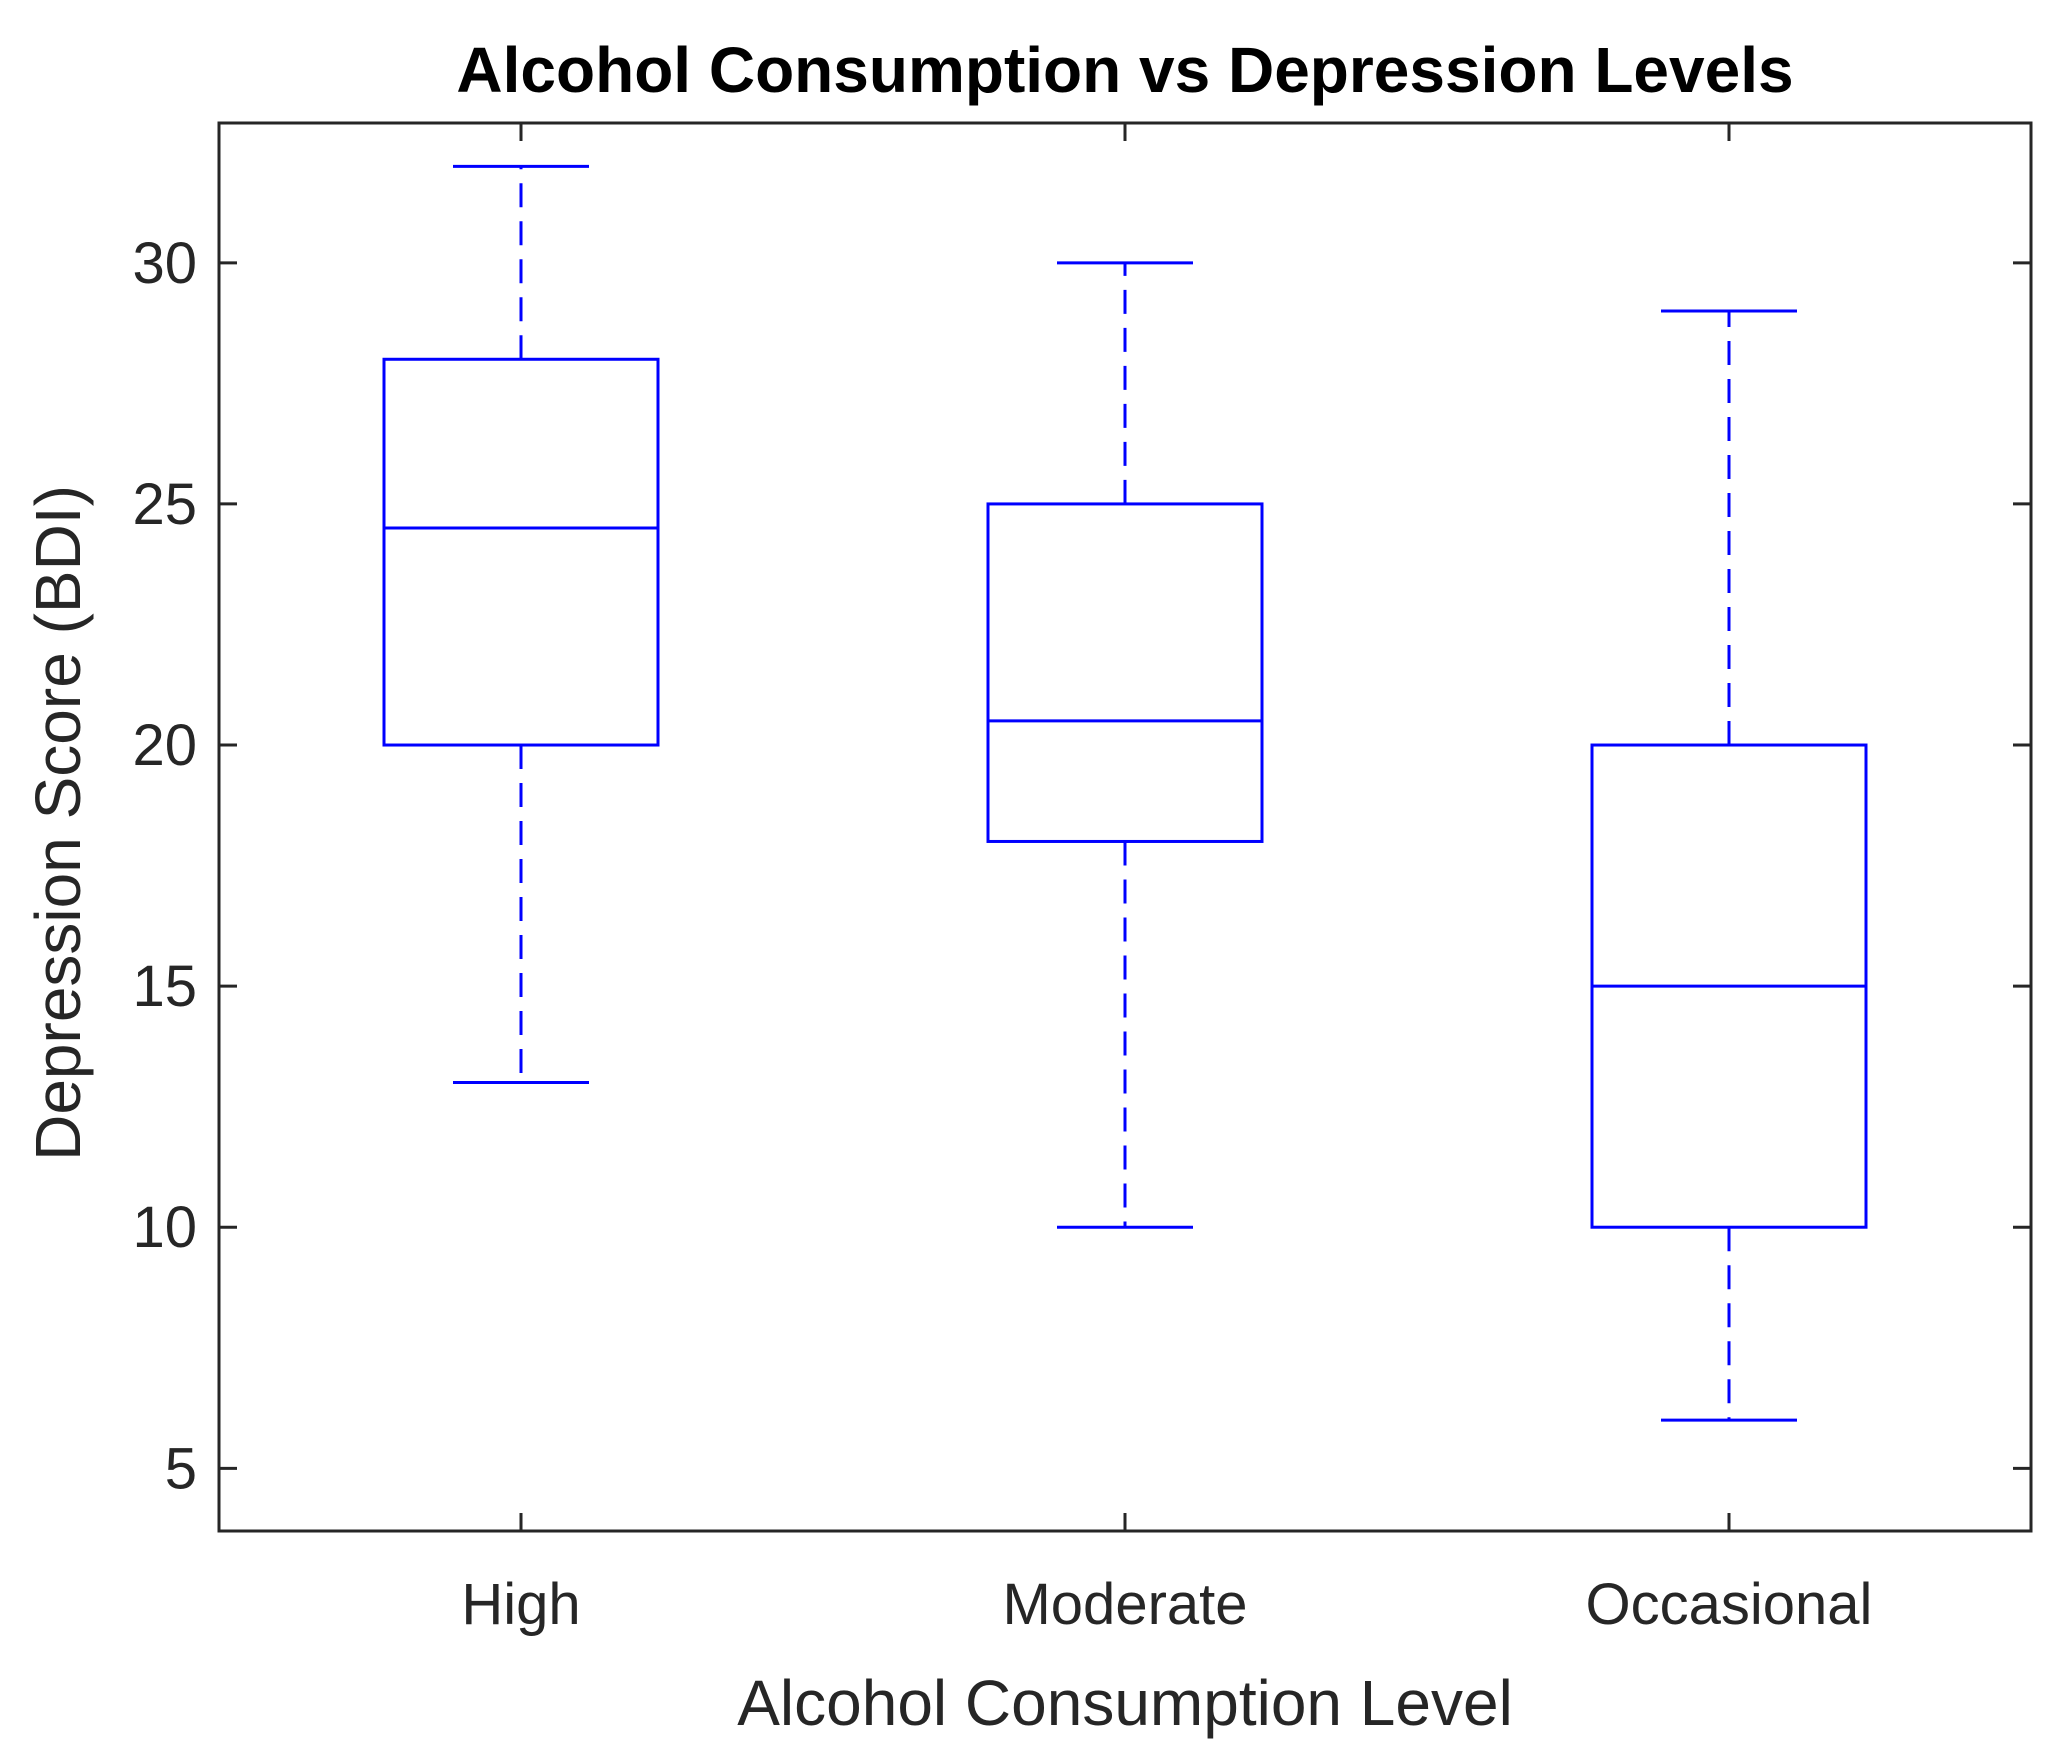 The image size is (2052, 1764). What do you see at coordinates (164, 745) in the screenshot?
I see `y-tick-label: 20` at bounding box center [164, 745].